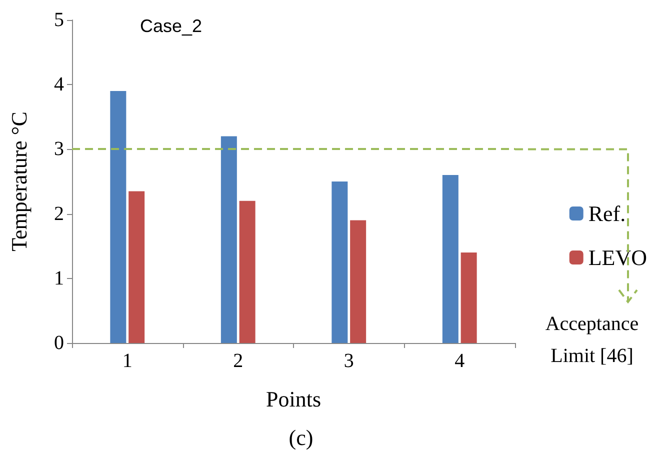 The width and height of the screenshot is (662, 471). Describe the element at coordinates (59, 343) in the screenshot. I see `y-tick-label: 0` at that location.